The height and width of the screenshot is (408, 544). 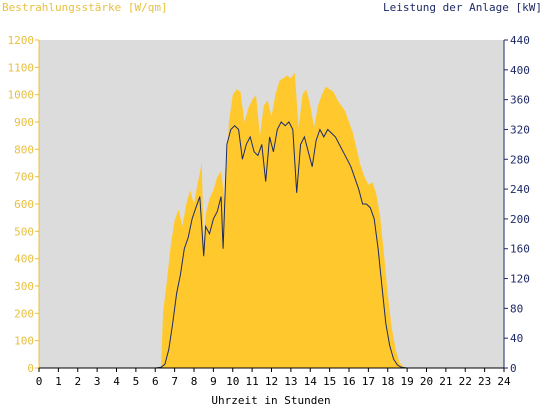 I want to click on right-tick-label: 0, so click(x=513, y=368).